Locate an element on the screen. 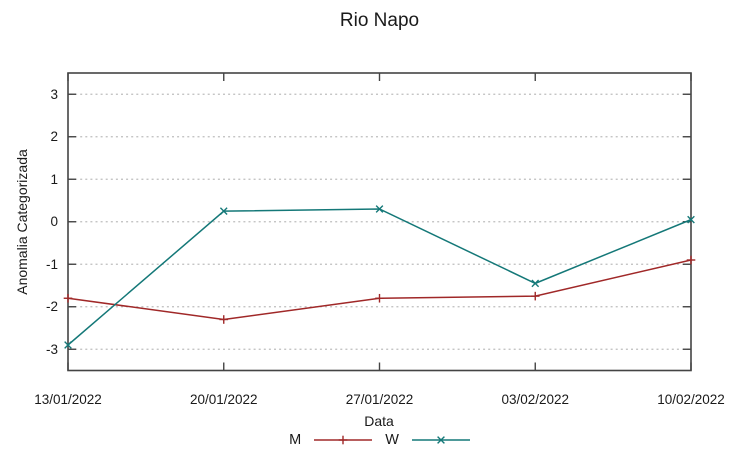 This screenshot has width=753, height=459. legend-item-M: M is located at coordinates (331, 440).